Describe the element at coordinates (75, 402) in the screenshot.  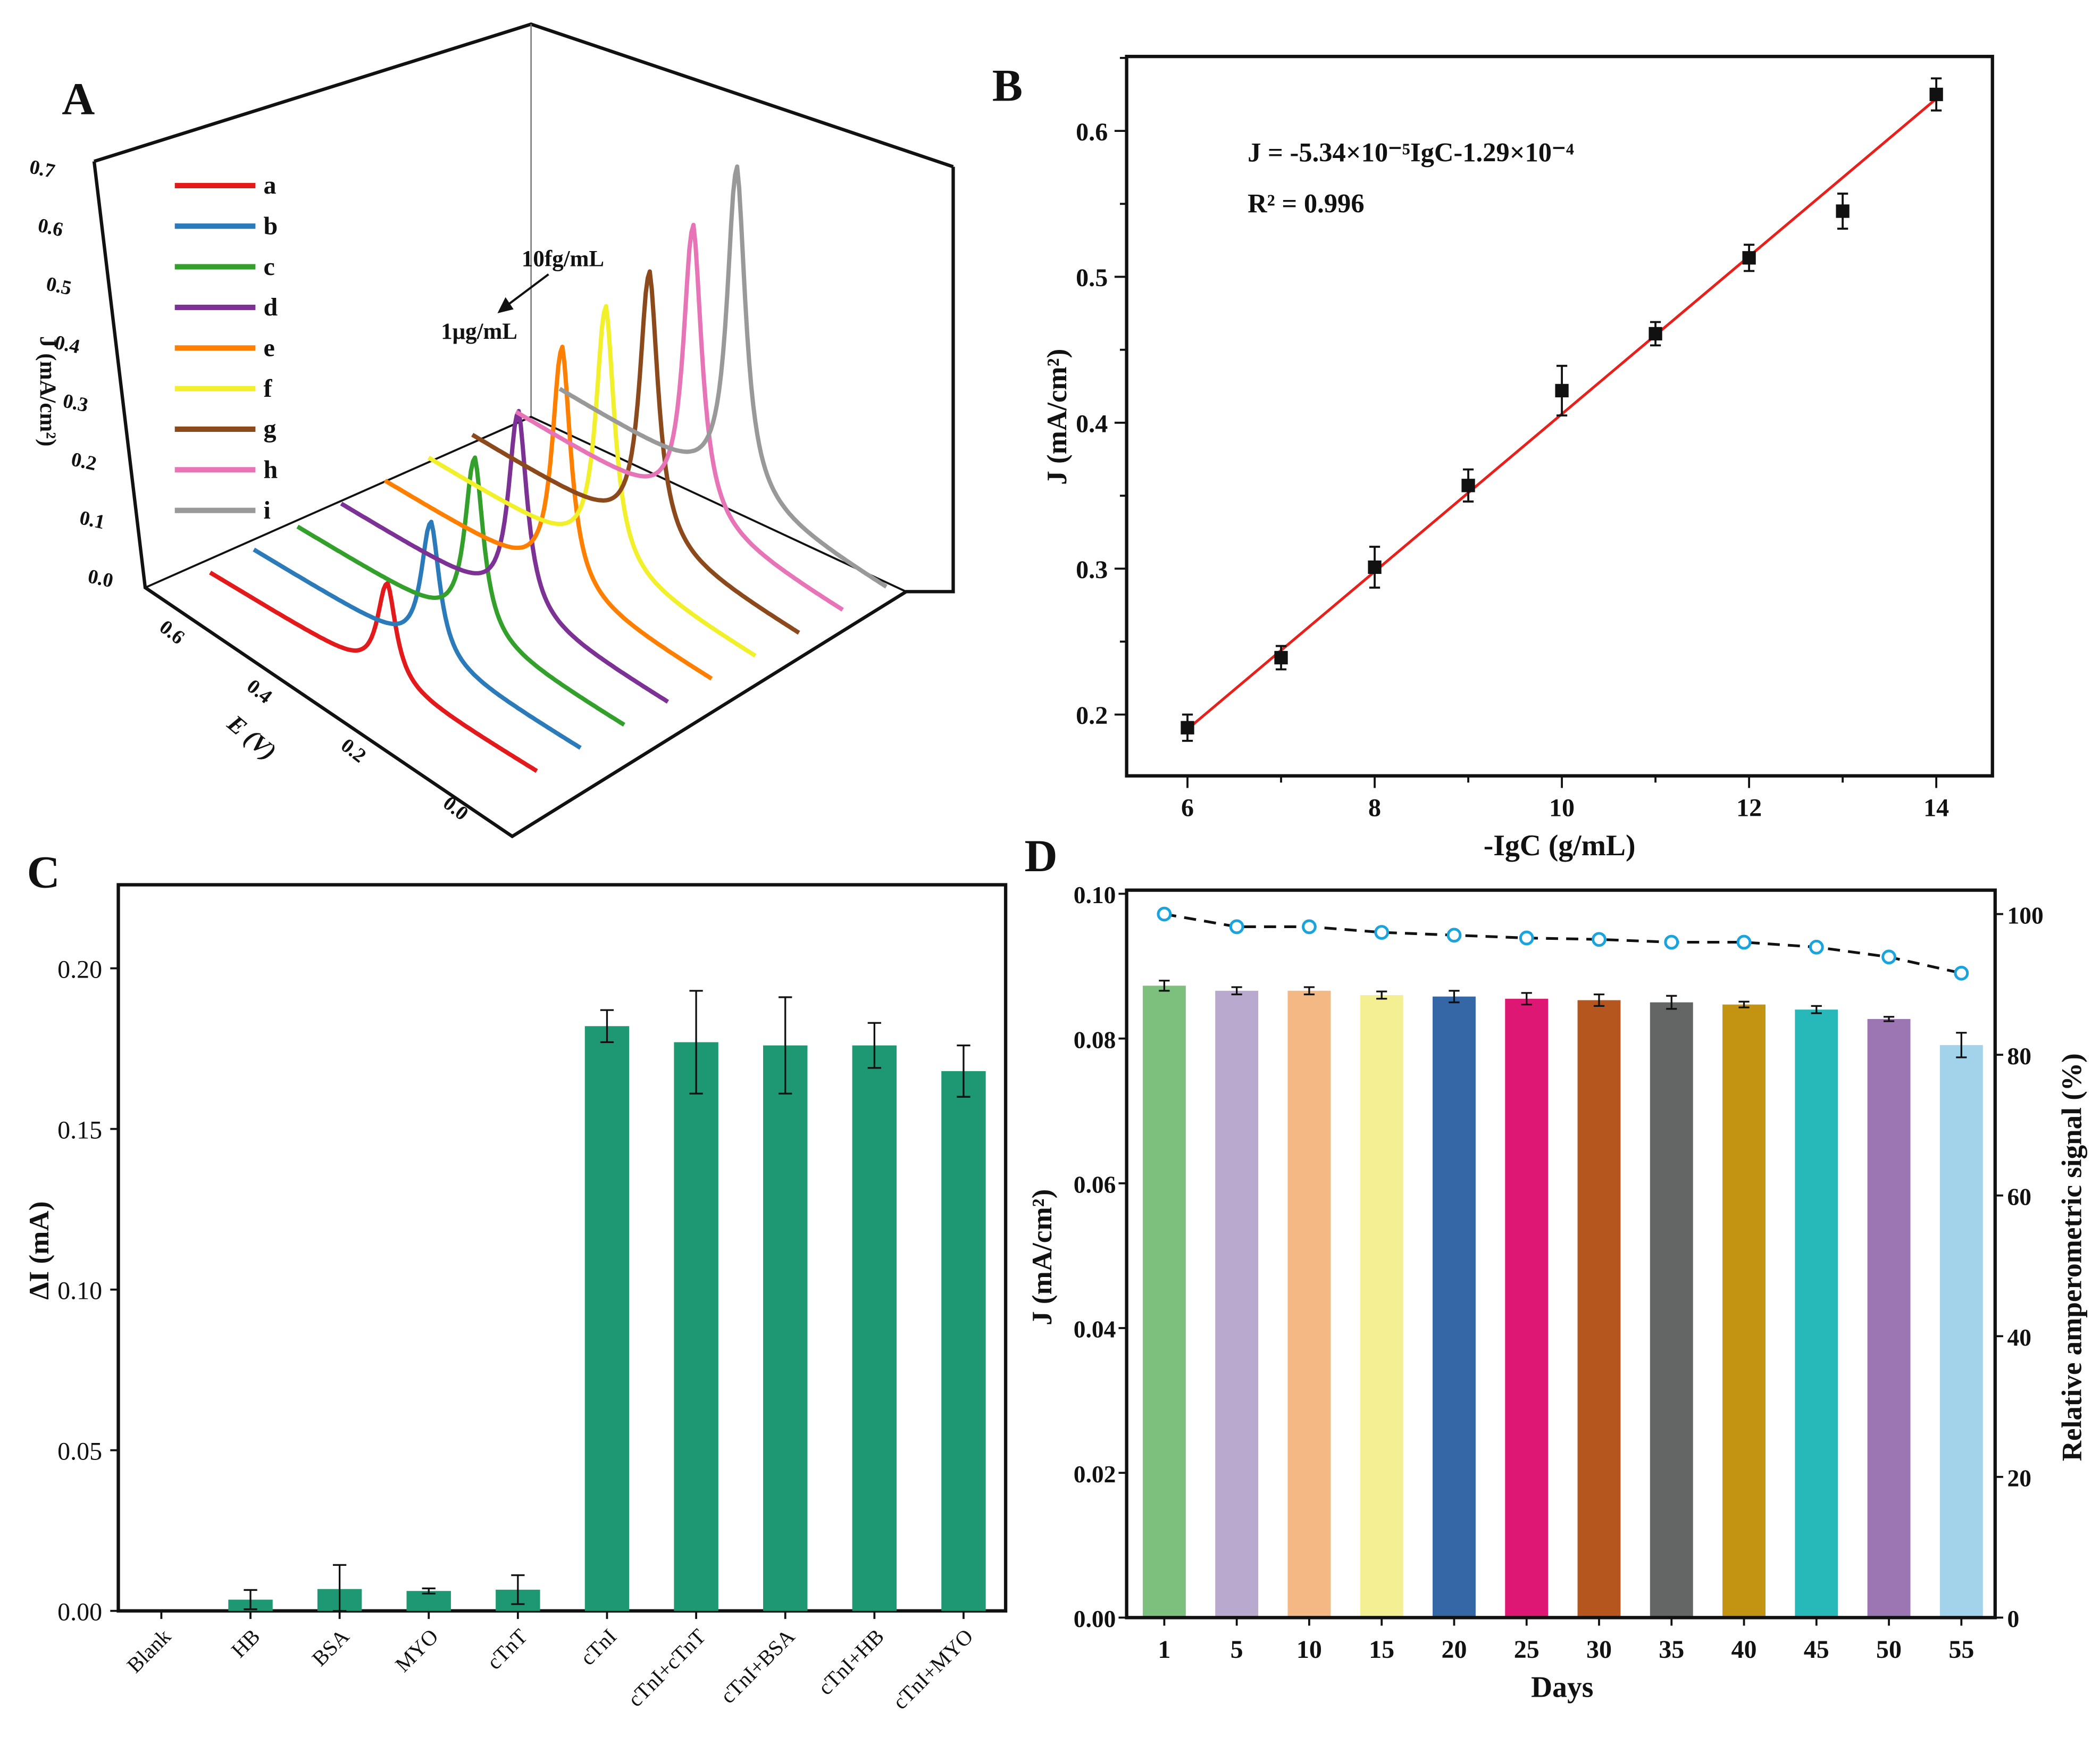
I see `y-tick-label: 0.3` at that location.